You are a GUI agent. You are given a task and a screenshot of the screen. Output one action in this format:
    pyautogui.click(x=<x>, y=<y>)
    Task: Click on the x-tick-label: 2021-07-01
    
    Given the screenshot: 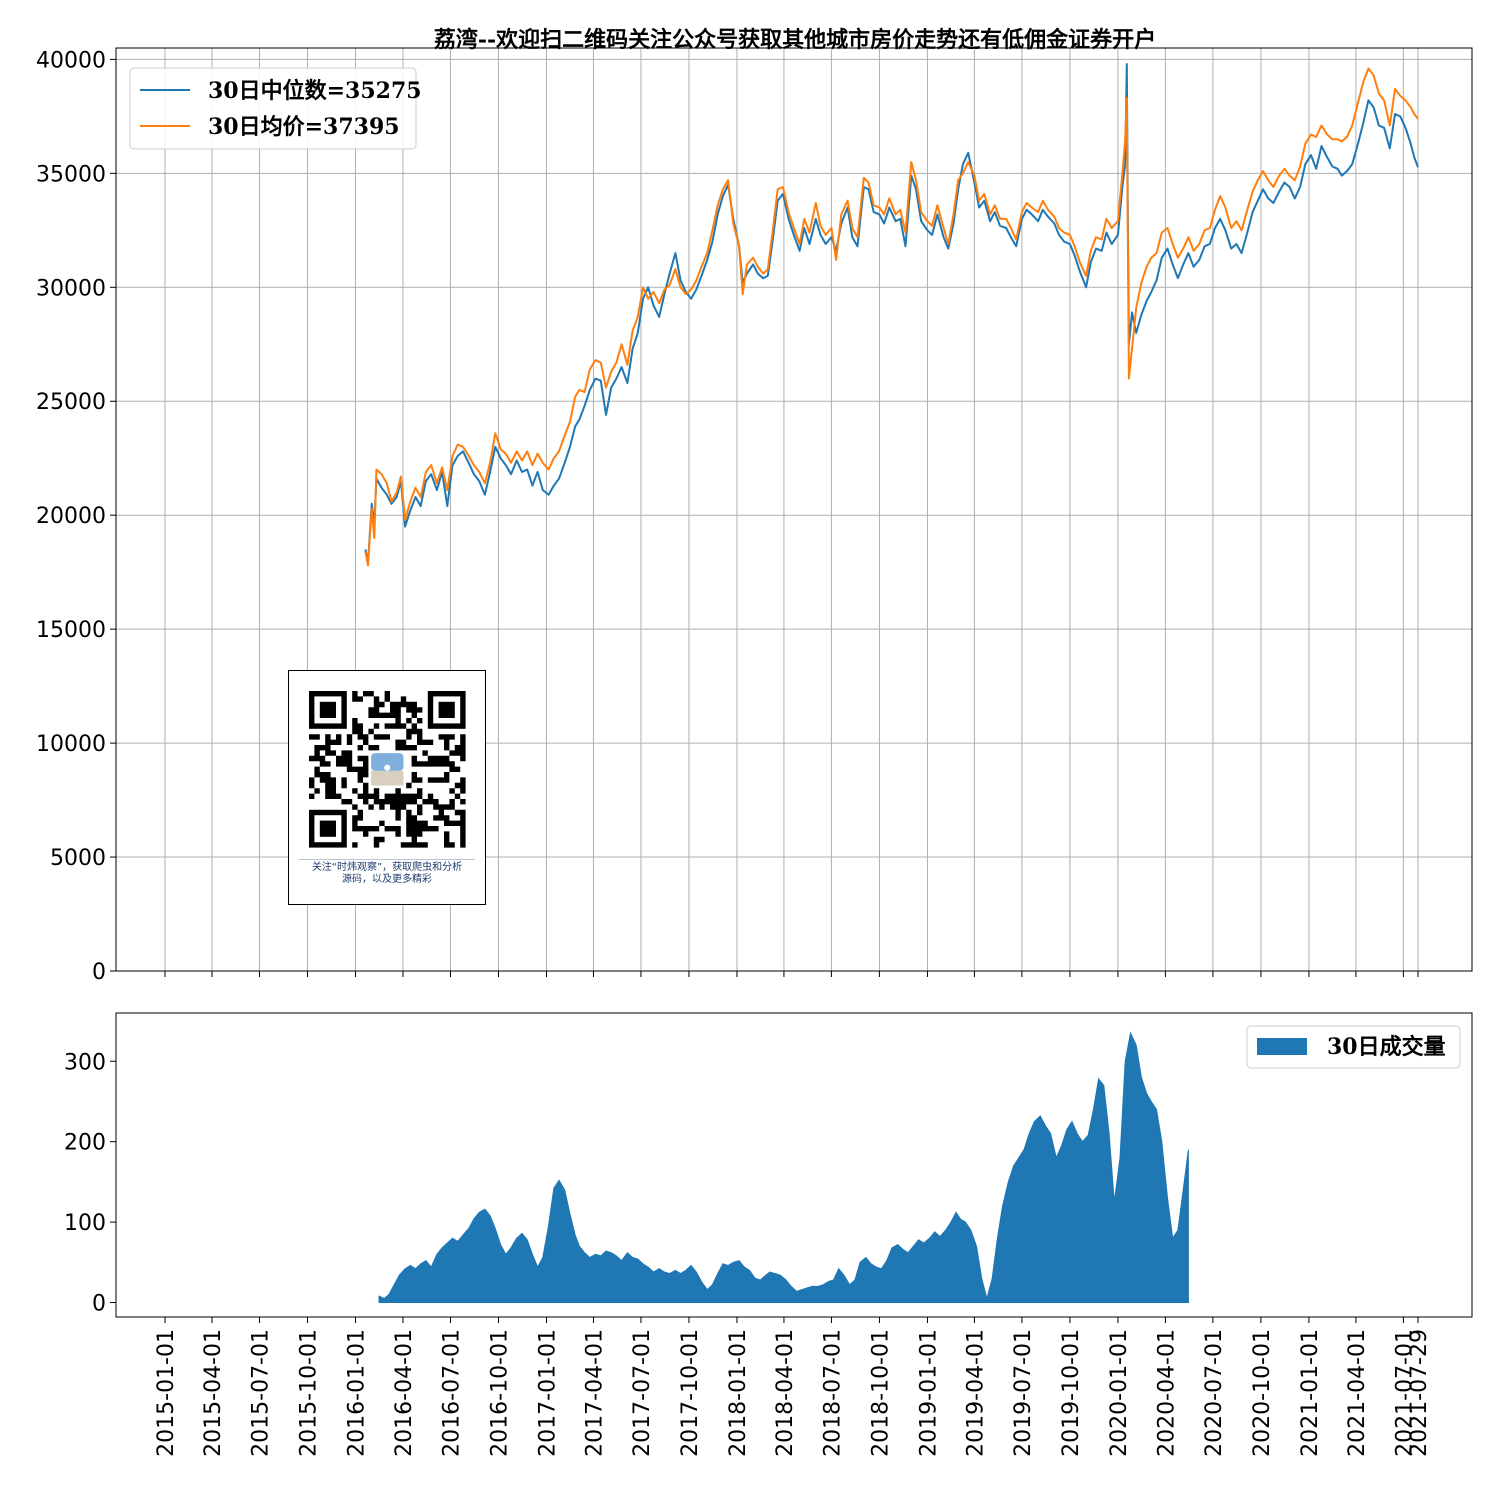 What is the action you would take?
    pyautogui.click(x=1404, y=1393)
    